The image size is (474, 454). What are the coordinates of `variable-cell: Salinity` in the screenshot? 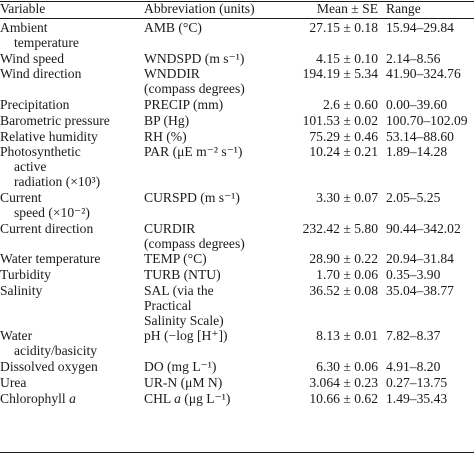 It's located at (21, 290).